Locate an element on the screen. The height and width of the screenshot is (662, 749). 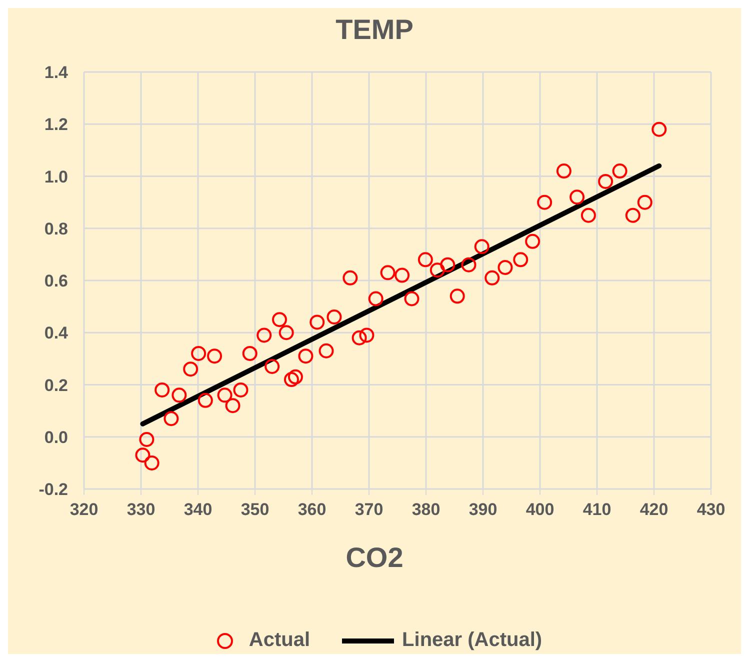
y-tick-label: 0.8 is located at coordinates (56, 228).